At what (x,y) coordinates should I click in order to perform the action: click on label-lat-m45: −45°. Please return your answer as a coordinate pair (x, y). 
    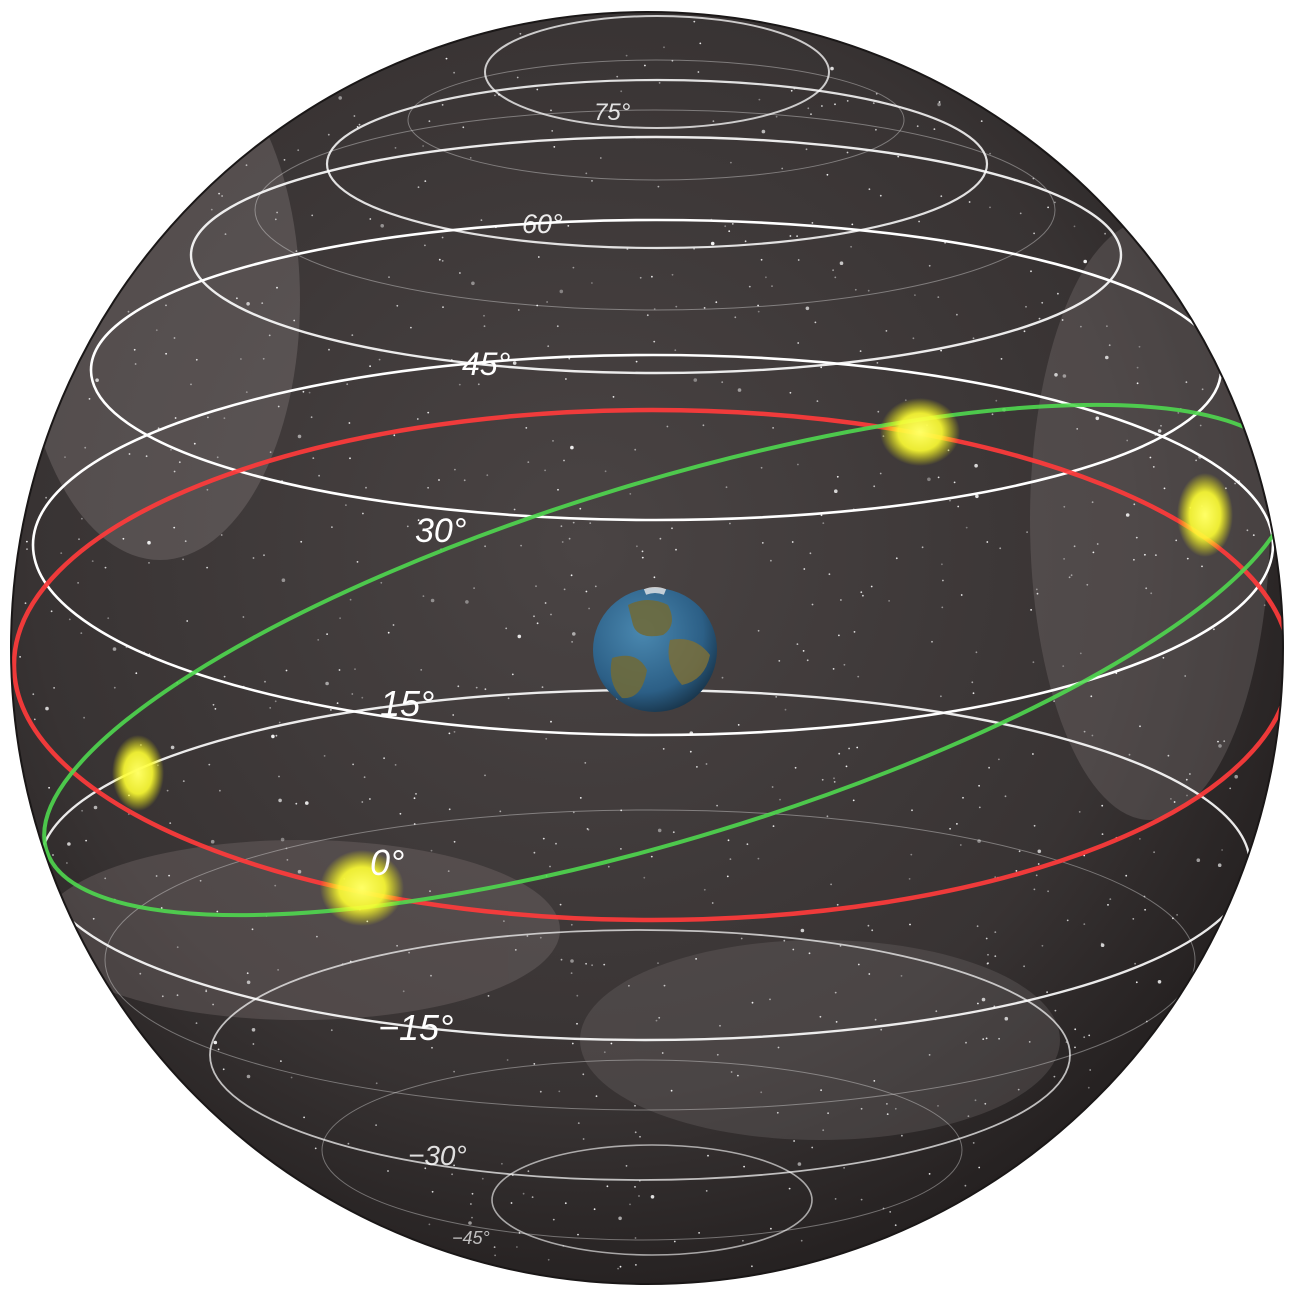
    Looking at the image, I should click on (471, 1238).